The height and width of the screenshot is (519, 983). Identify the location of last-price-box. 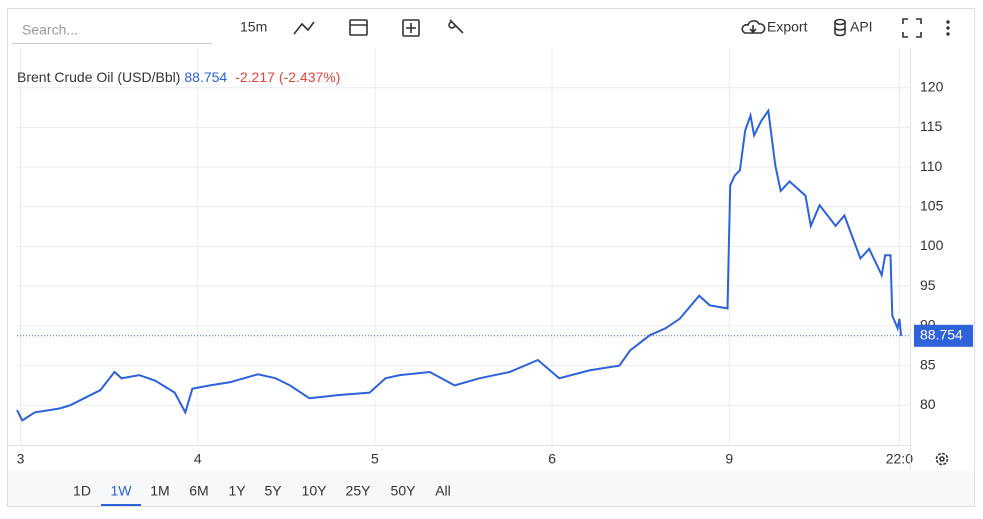
(943, 335).